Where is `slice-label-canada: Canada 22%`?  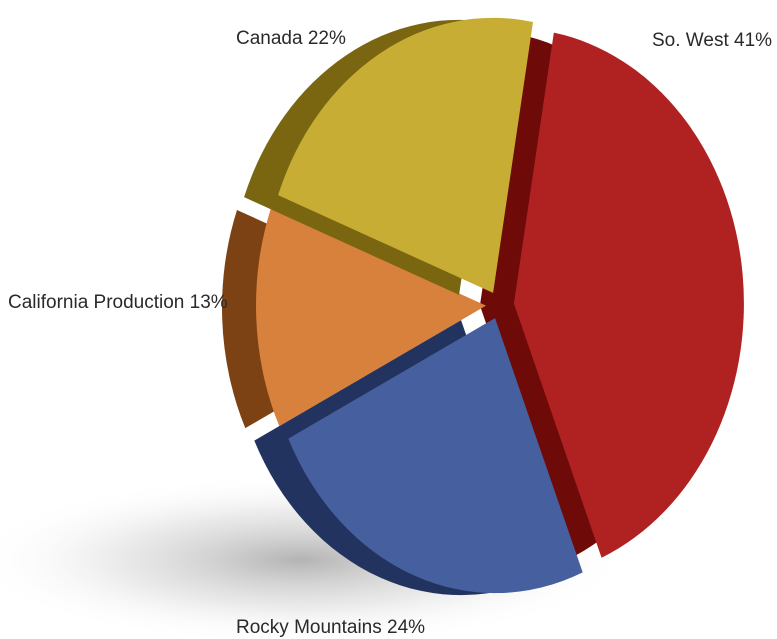
slice-label-canada: Canada 22% is located at coordinates (291, 38).